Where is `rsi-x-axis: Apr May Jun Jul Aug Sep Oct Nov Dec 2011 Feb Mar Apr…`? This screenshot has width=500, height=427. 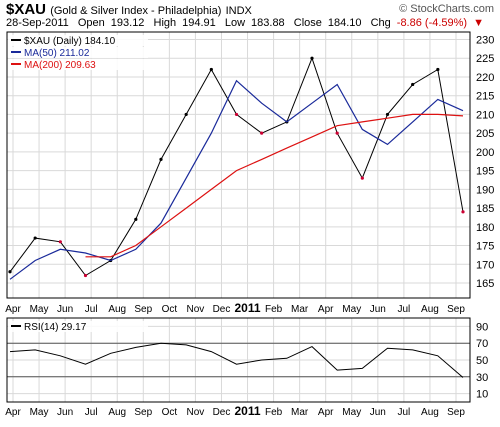
rsi-x-axis: Apr May Jun Jul Aug Sep Oct Nov Dec 2011 Feb Mar Apr… is located at coordinates (235, 411).